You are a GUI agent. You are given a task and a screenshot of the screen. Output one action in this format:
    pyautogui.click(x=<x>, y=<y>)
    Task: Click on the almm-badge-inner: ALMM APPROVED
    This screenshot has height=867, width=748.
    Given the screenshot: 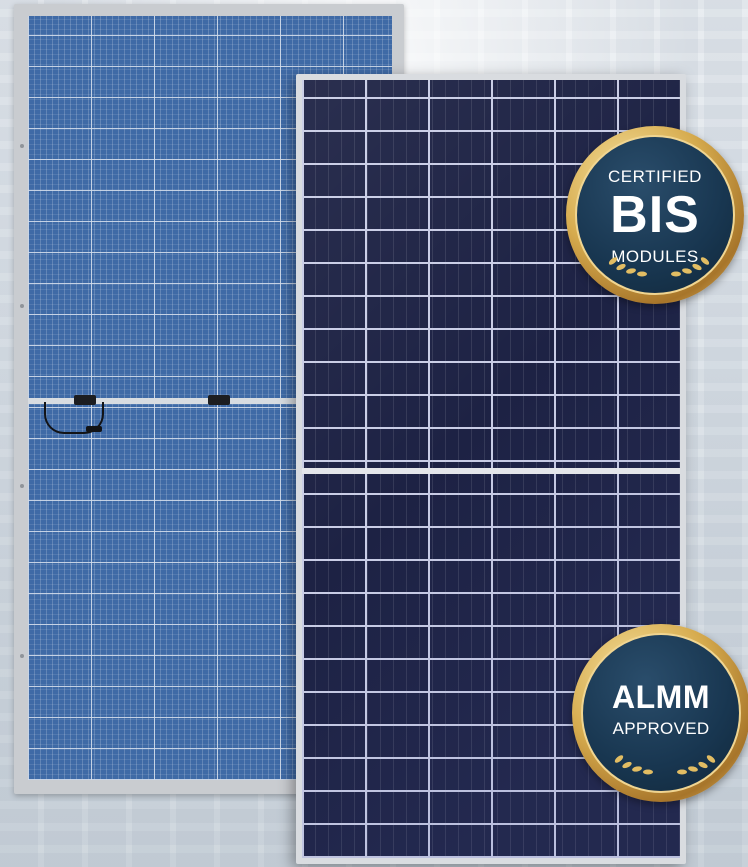 What is the action you would take?
    pyautogui.click(x=661, y=713)
    